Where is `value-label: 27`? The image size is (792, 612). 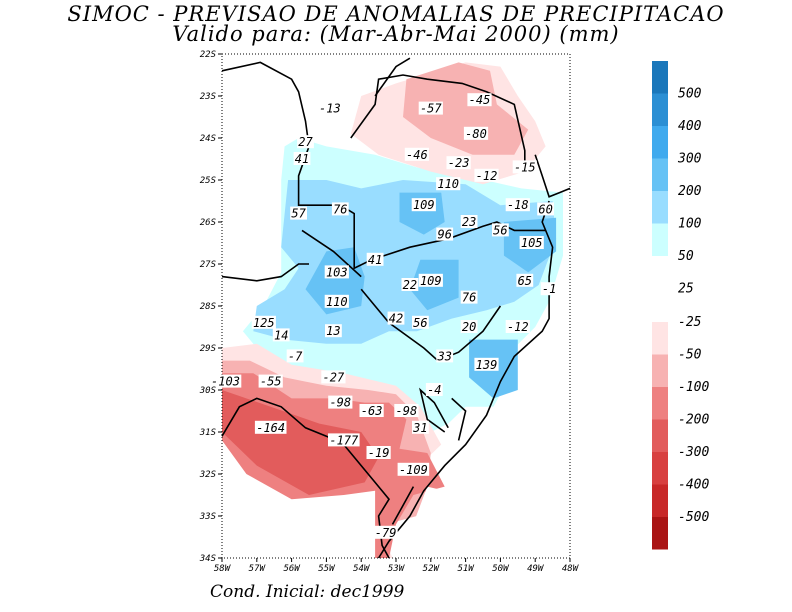
value-label: 27 is located at coordinates (305, 142).